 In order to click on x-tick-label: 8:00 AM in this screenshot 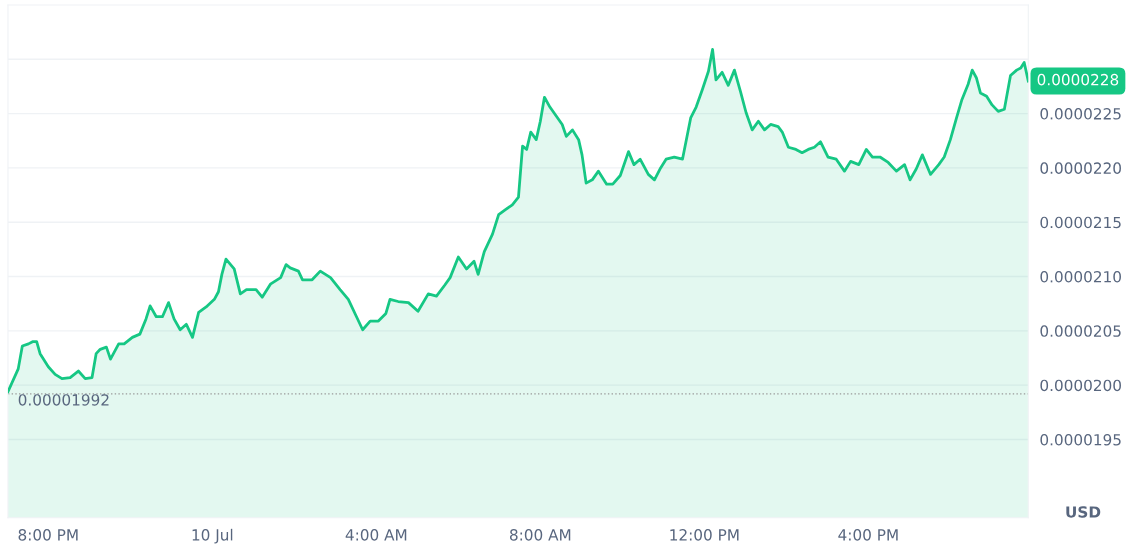, I will do `click(540, 535)`.